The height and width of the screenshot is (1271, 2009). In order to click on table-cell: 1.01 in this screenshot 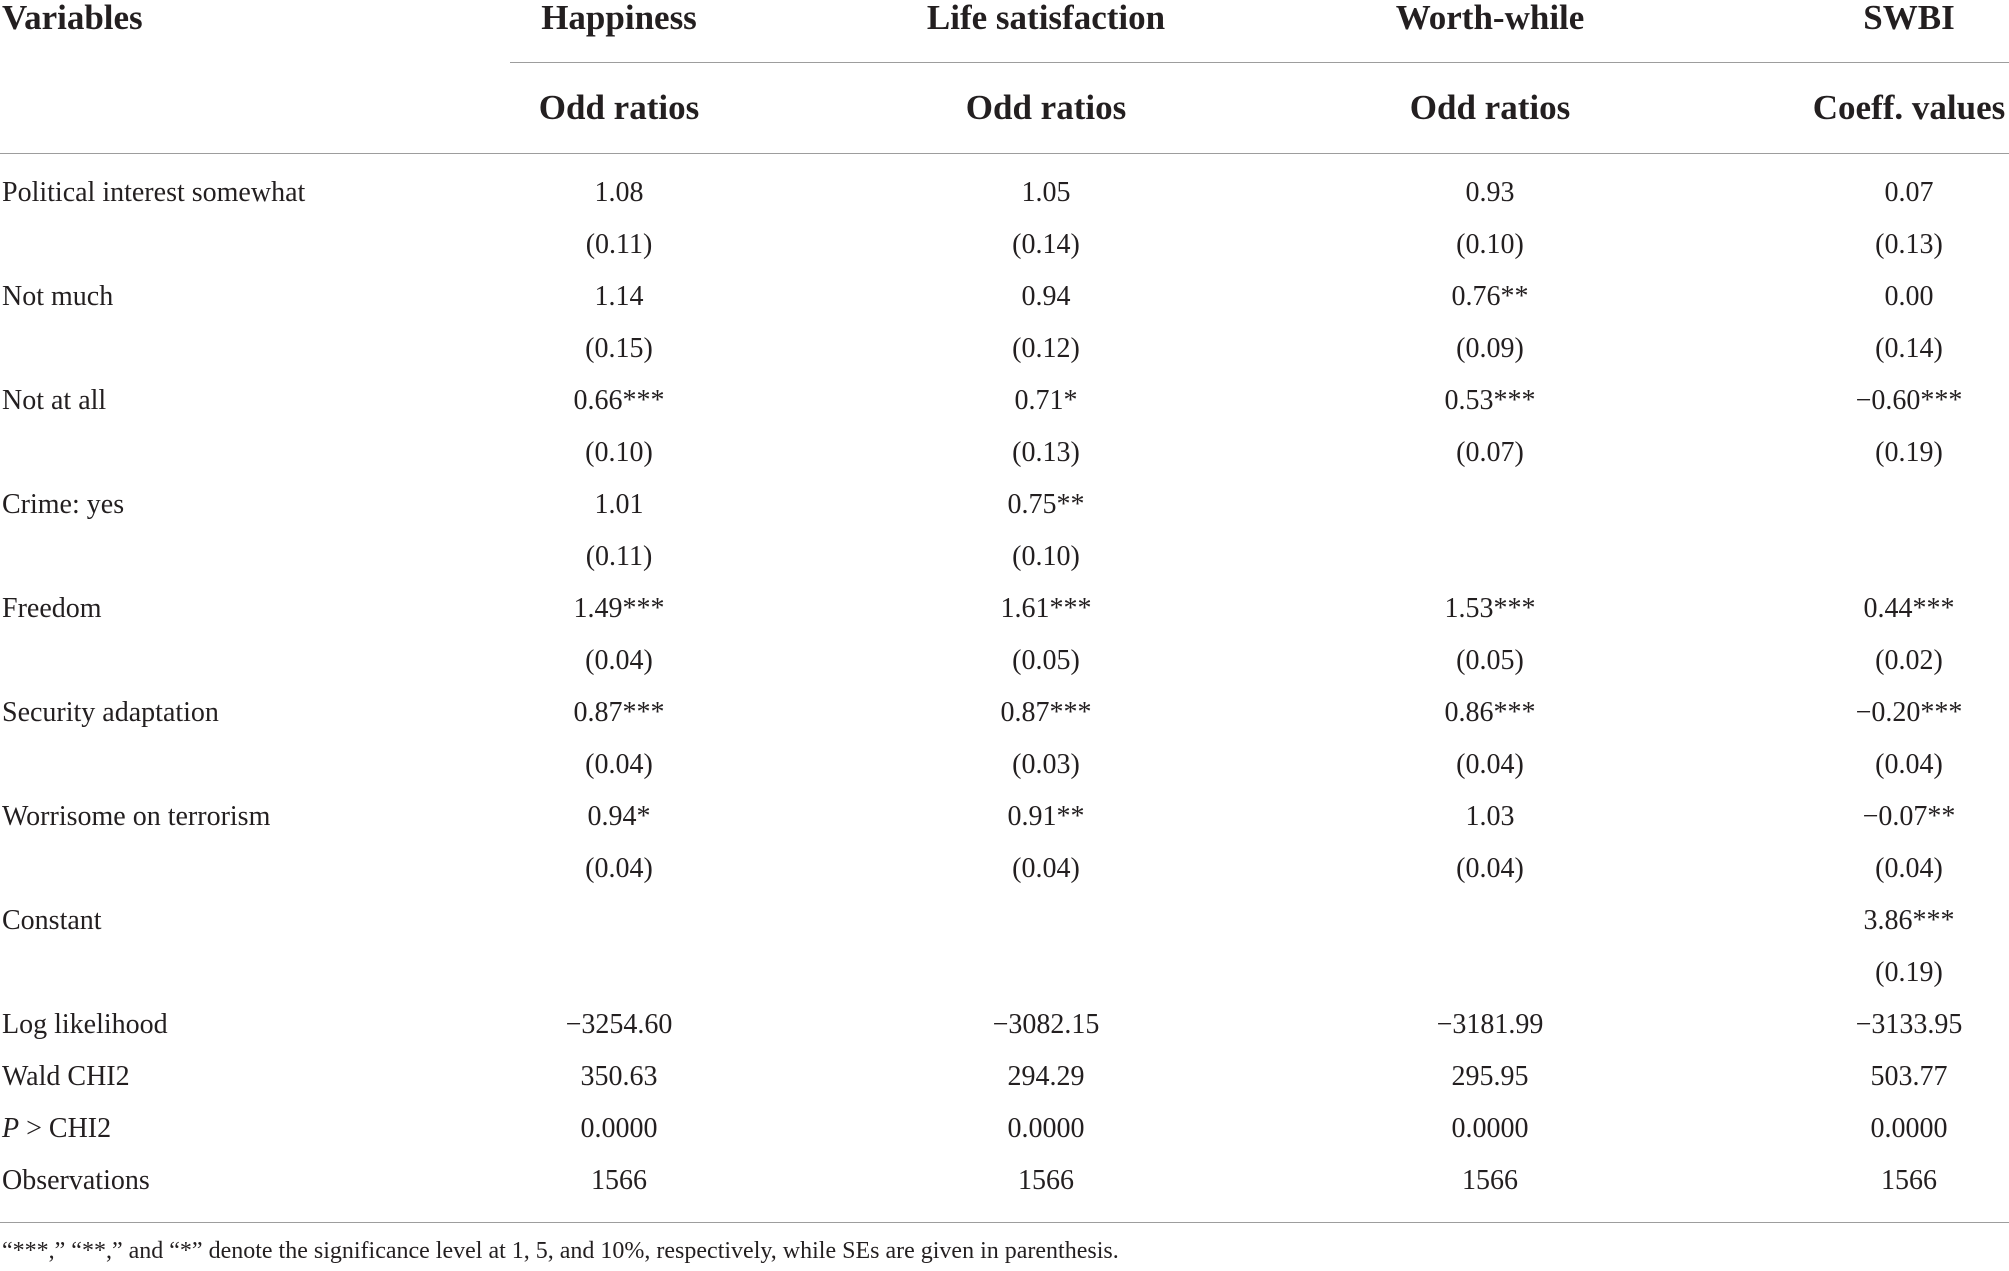, I will do `click(619, 504)`.